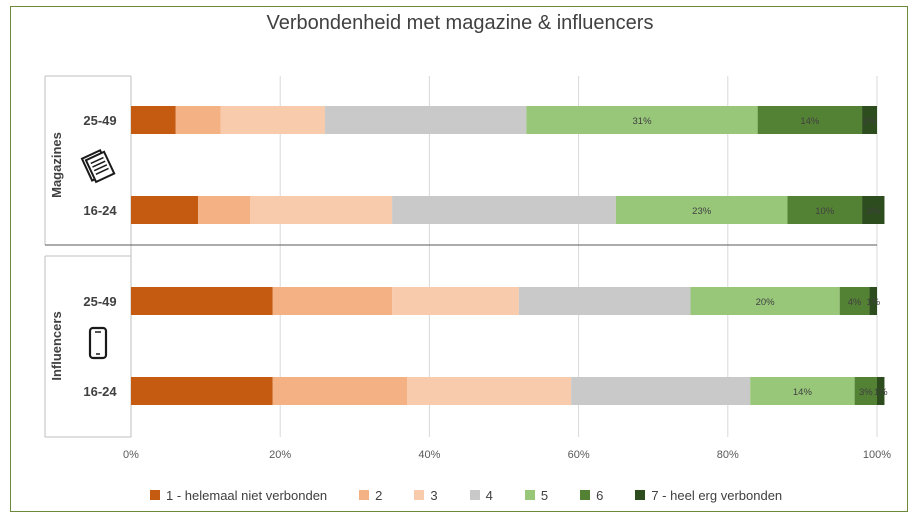  Describe the element at coordinates (247, 495) in the screenshot. I see `legend-label: 1 - helemaal niet verbonden` at that location.